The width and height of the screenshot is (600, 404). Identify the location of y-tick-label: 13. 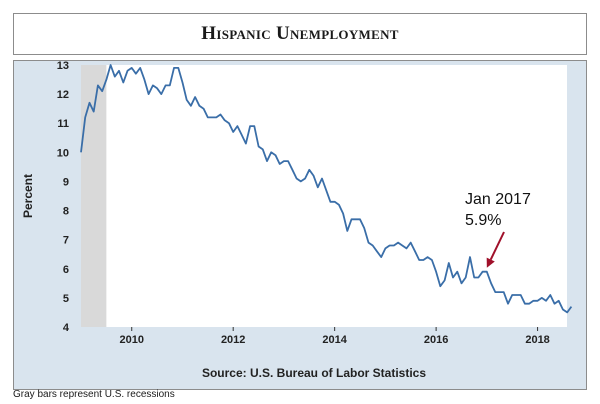
(63, 66).